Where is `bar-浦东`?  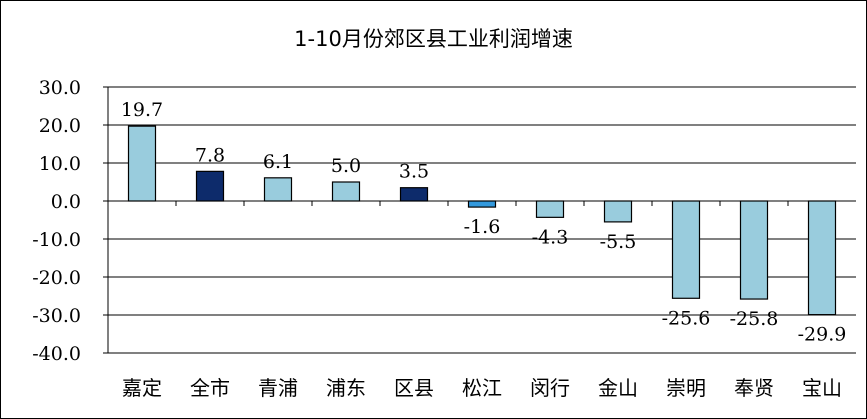
bar-浦东 is located at coordinates (346, 191).